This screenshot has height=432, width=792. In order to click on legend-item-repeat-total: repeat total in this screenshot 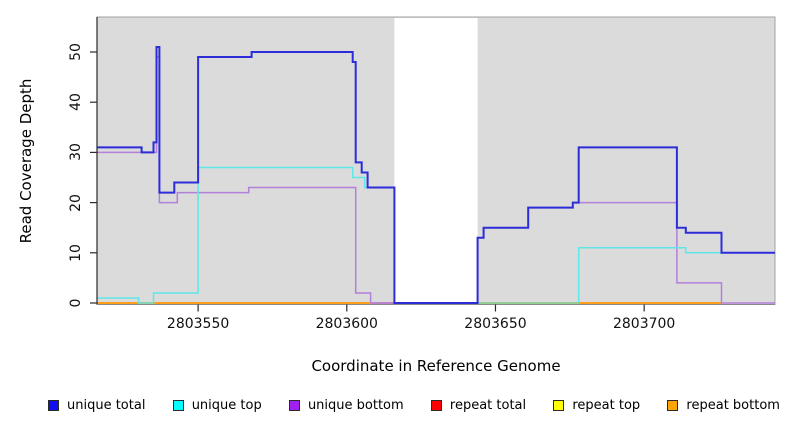, I will do `click(478, 405)`.